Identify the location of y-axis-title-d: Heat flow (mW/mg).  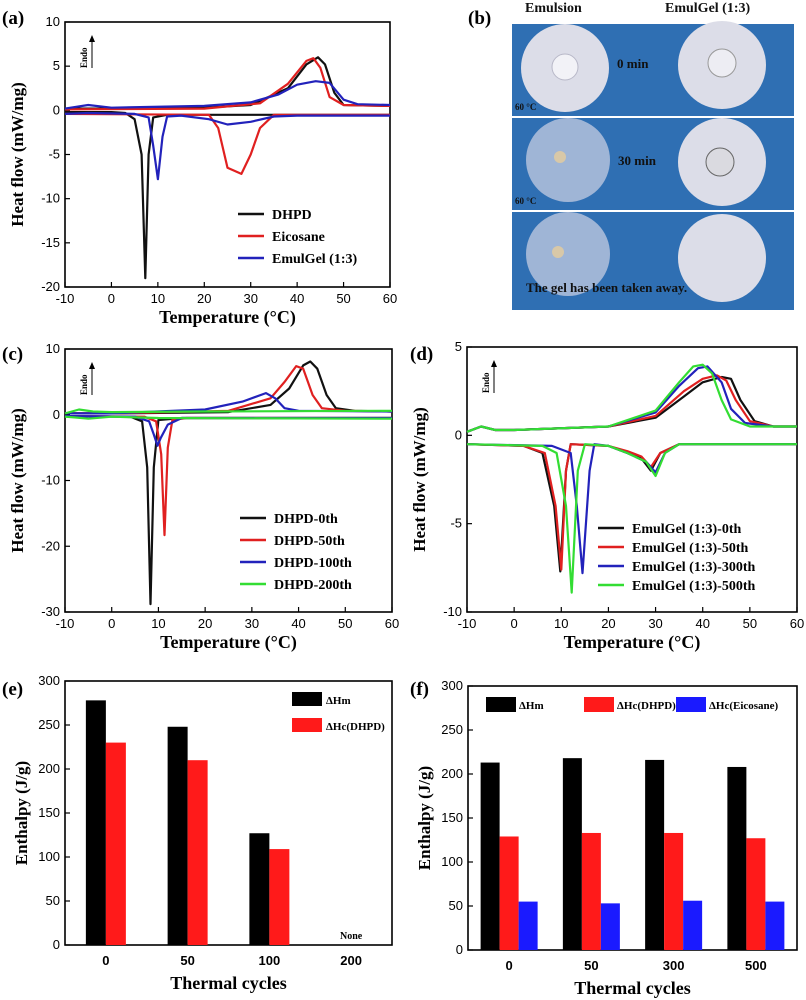
(419, 479).